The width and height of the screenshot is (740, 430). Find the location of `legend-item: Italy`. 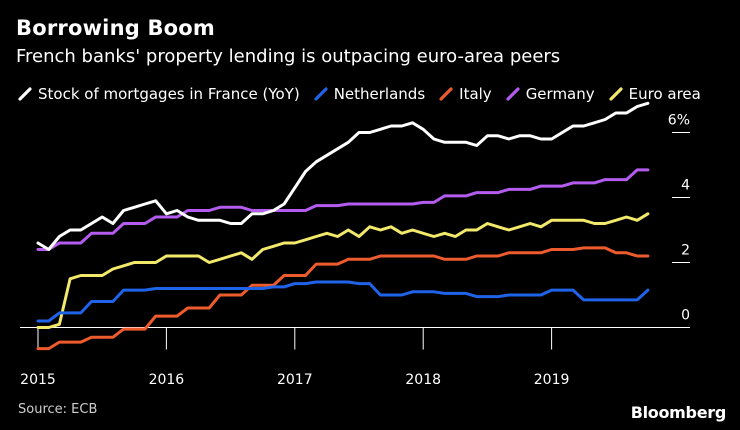

legend-item: Italy is located at coordinates (465, 94).